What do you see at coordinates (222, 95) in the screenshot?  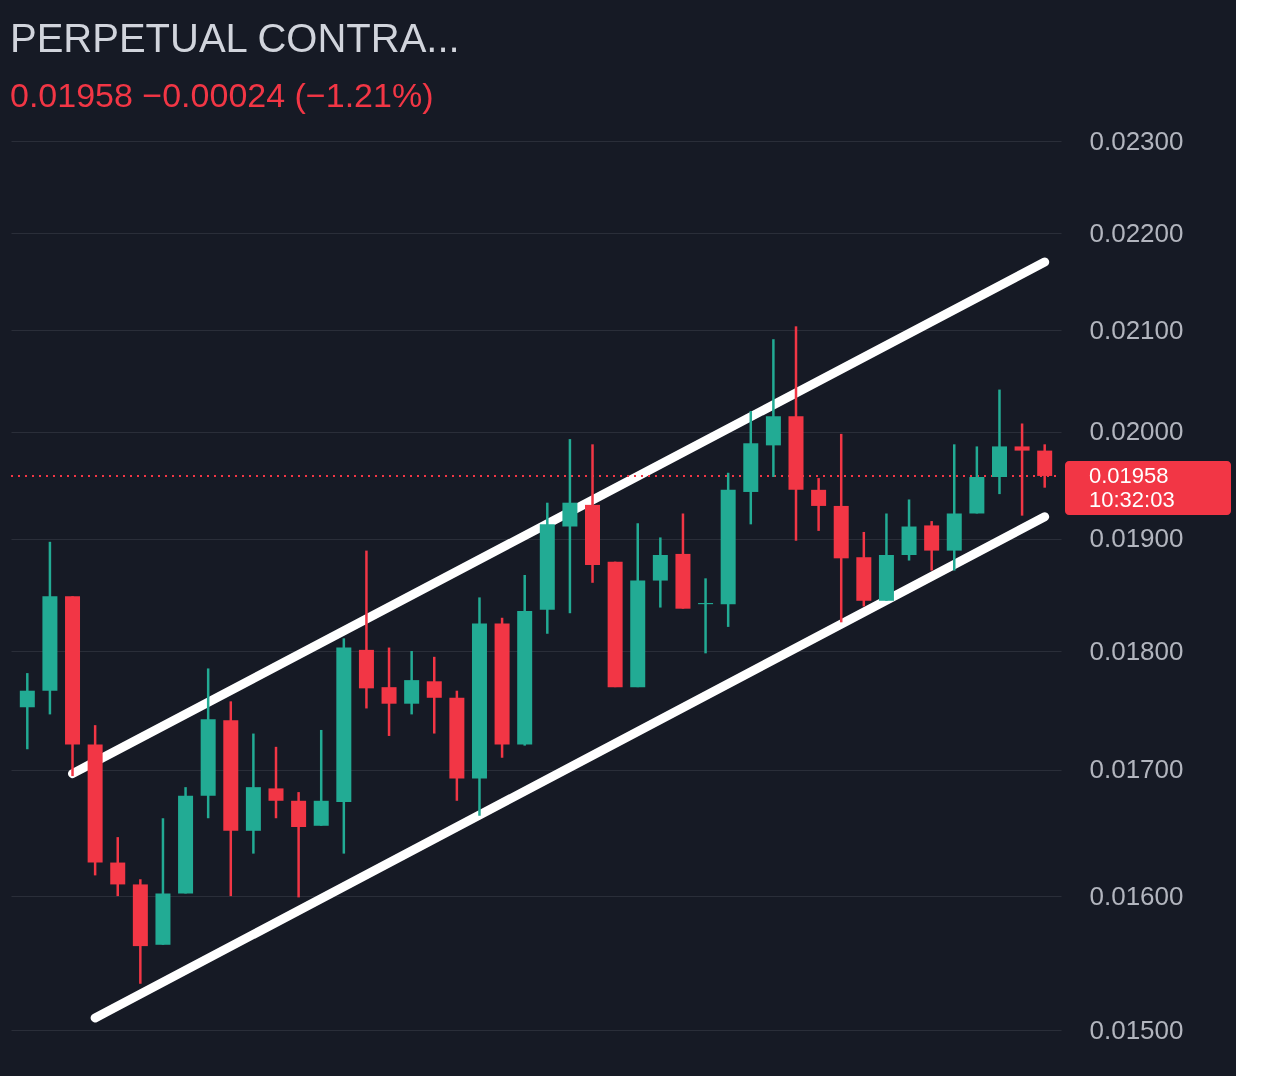 I see `chart-subtitle: 0.01958 −0.00024 (−1.21%)` at bounding box center [222, 95].